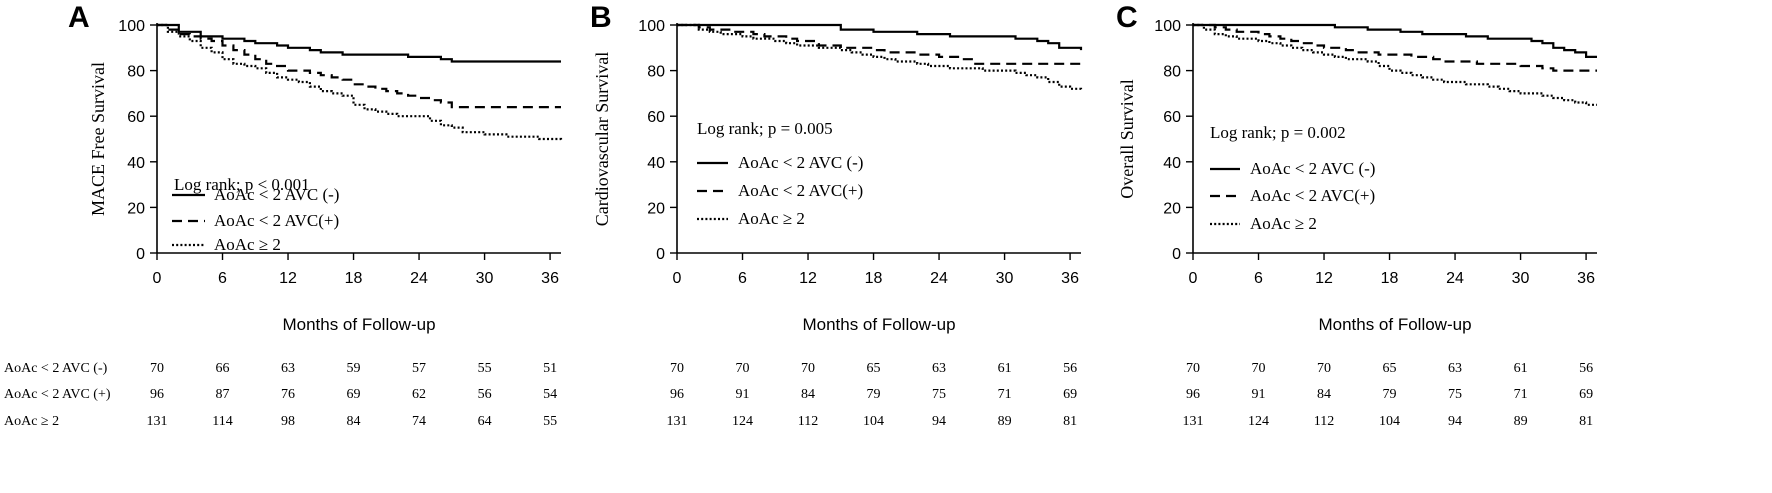 The image size is (1772, 493). I want to click on risk-count: 64, so click(485, 421).